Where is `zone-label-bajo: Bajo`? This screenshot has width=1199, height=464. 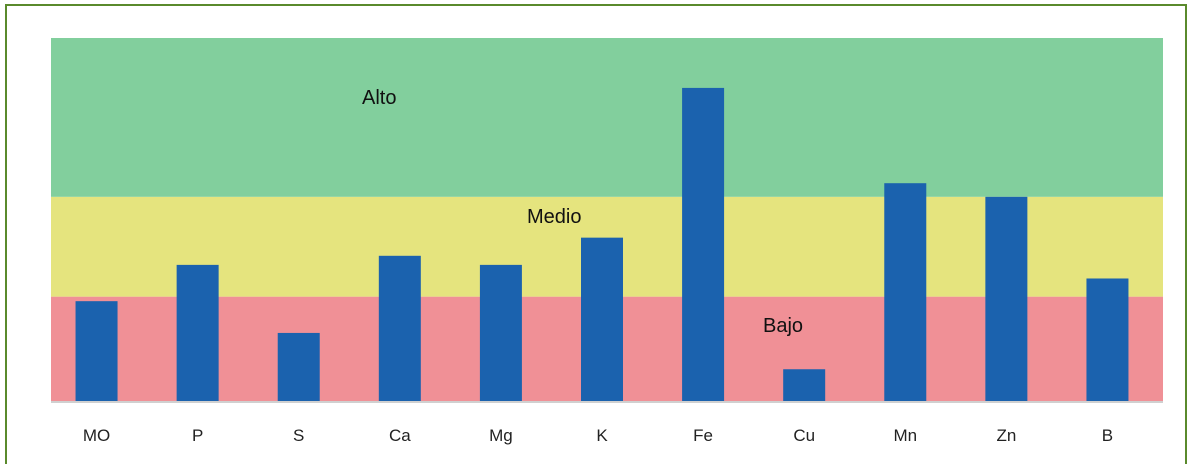
zone-label-bajo: Bajo is located at coordinates (783, 326).